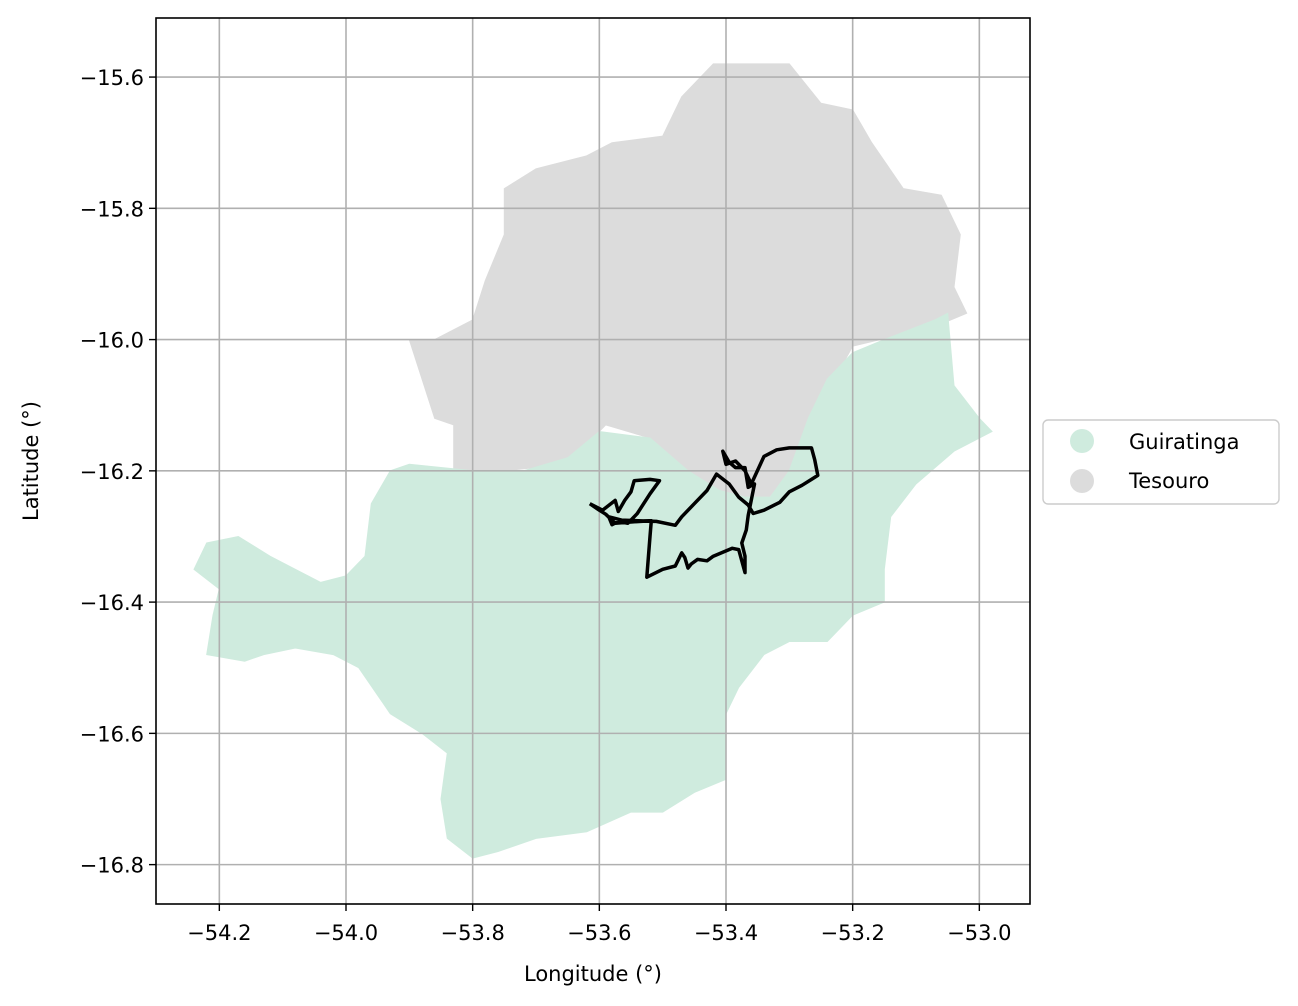 The width and height of the screenshot is (1298, 1006). Describe the element at coordinates (31, 461) in the screenshot. I see `y-axis-label: Latitude (°)` at that location.